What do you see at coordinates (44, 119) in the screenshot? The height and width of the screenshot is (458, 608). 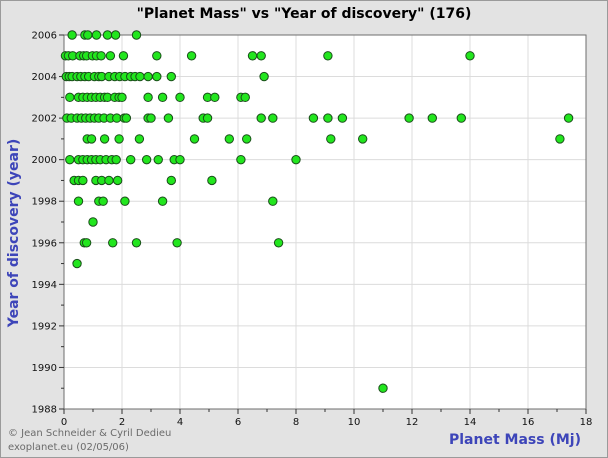 I see `y-tick-label: 2002` at bounding box center [44, 119].